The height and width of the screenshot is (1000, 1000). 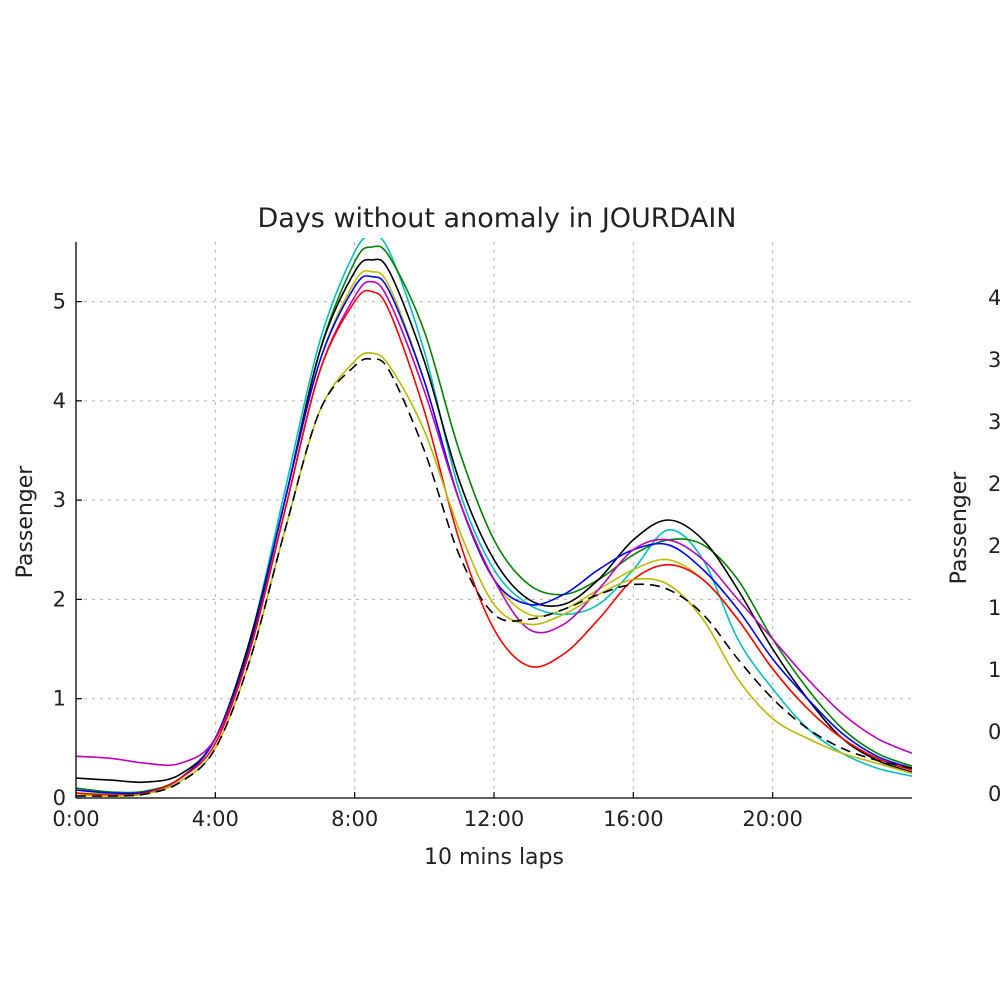 What do you see at coordinates (59, 599) in the screenshot?
I see `y-tick-label: 2` at bounding box center [59, 599].